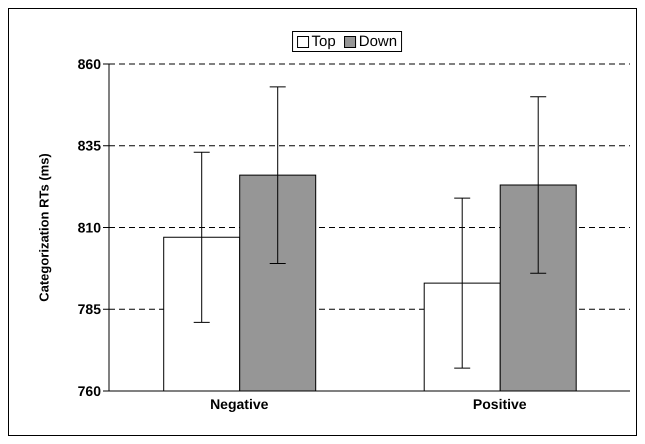  Describe the element at coordinates (90, 309) in the screenshot. I see `y-tick-label: 785` at that location.